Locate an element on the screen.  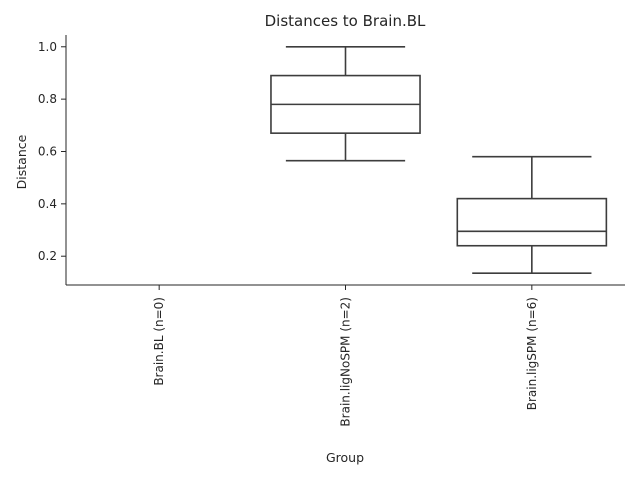
x-axis-label: Group is located at coordinates (345, 457).